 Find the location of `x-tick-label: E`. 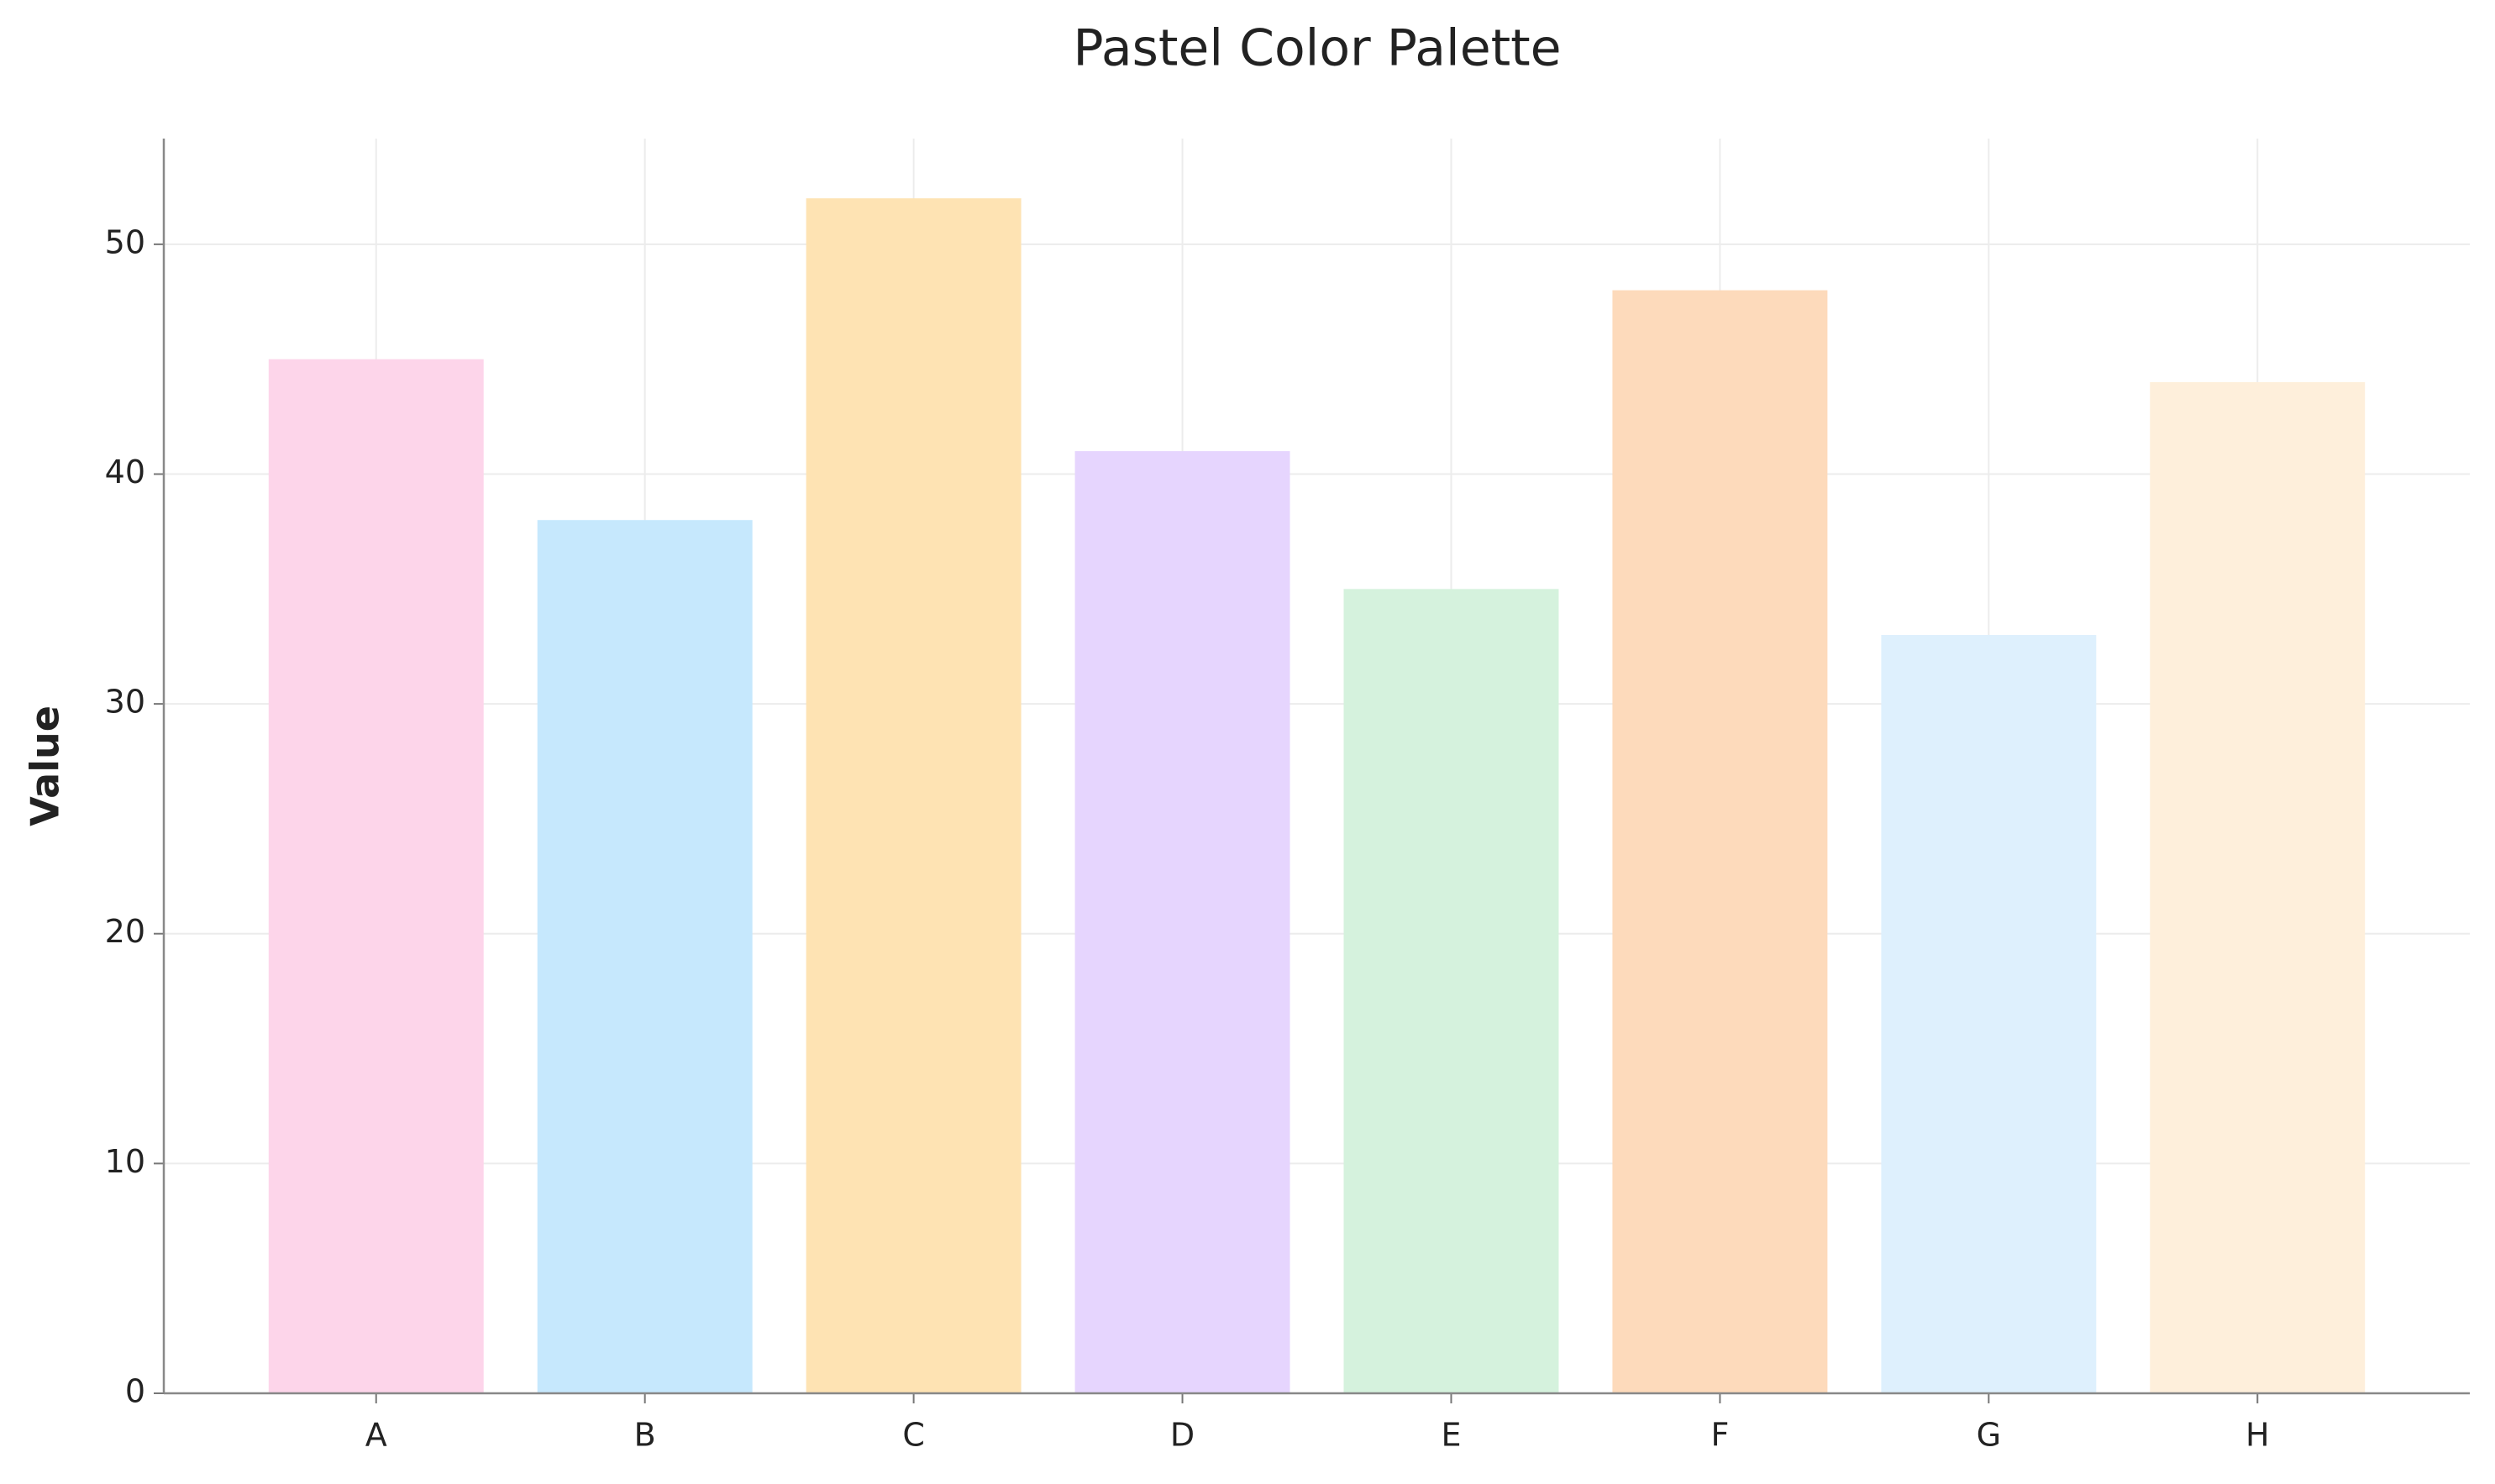

x-tick-label: E is located at coordinates (1451, 1436).